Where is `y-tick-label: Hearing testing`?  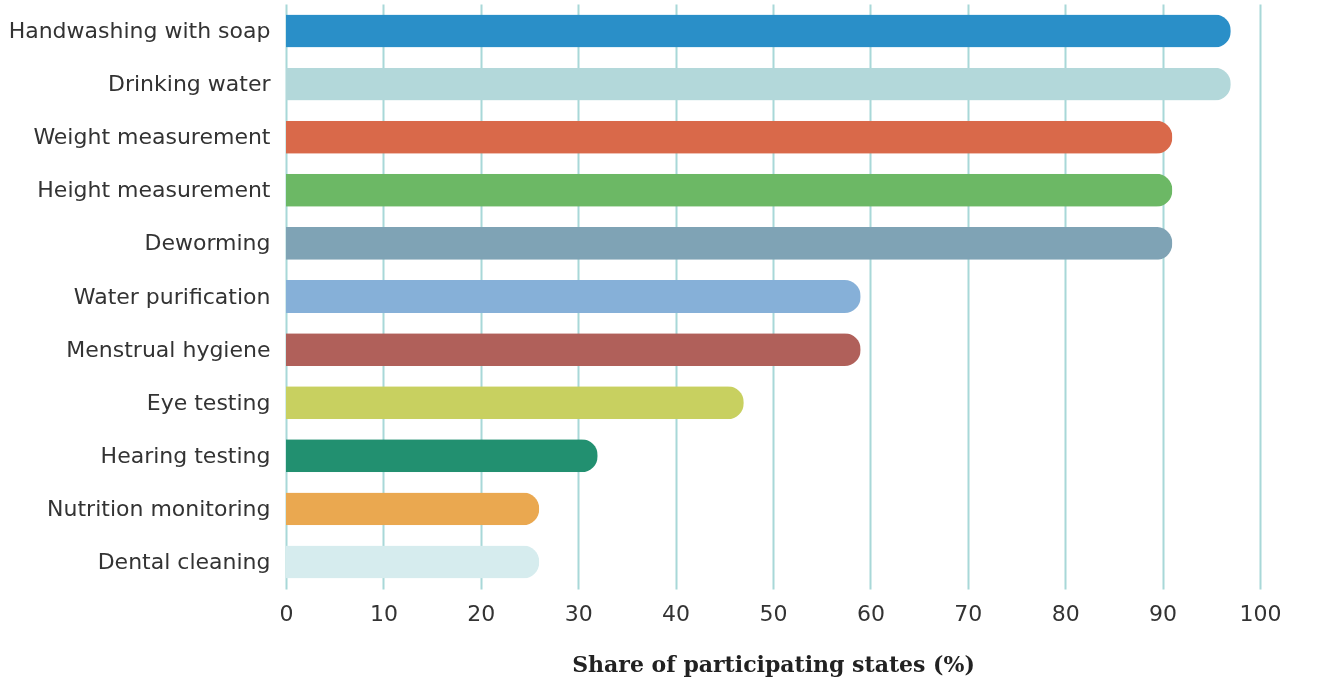 y-tick-label: Hearing testing is located at coordinates (185, 455).